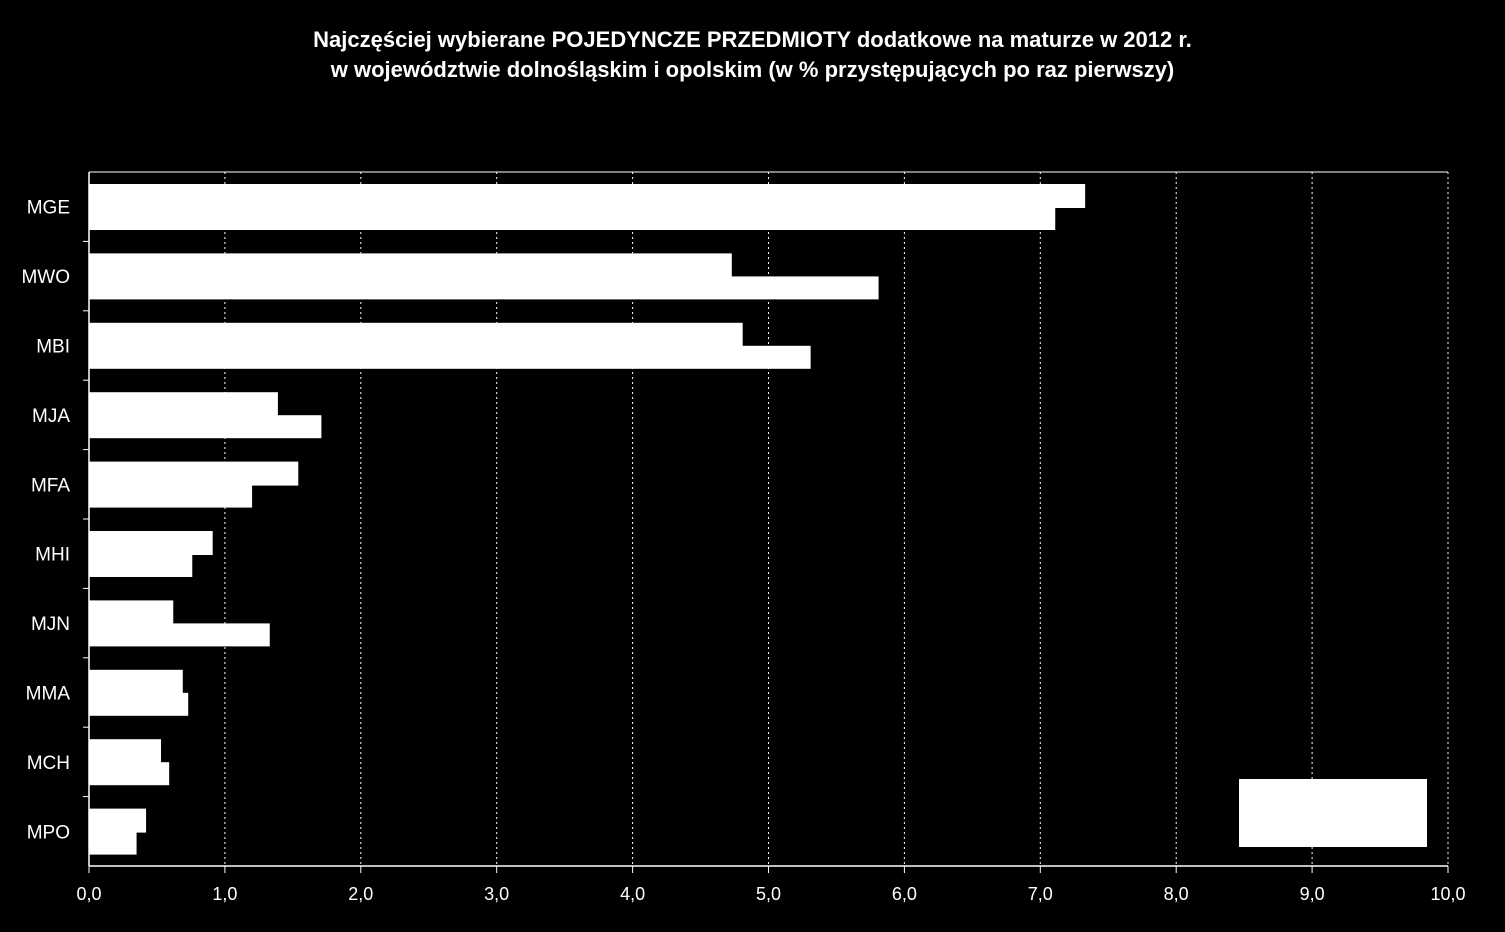 The width and height of the screenshot is (1505, 932). I want to click on x-tick-label: 6,0, so click(904, 894).